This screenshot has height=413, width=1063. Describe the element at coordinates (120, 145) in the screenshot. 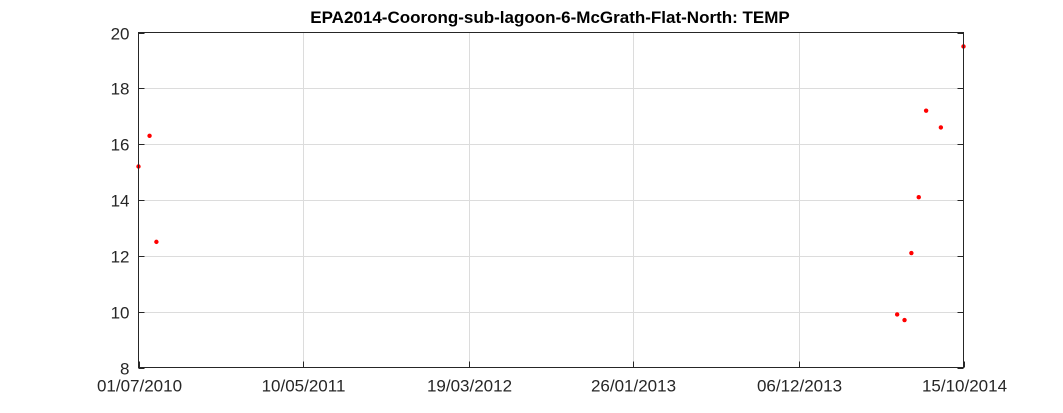

I see `y-tick-label: 16` at that location.